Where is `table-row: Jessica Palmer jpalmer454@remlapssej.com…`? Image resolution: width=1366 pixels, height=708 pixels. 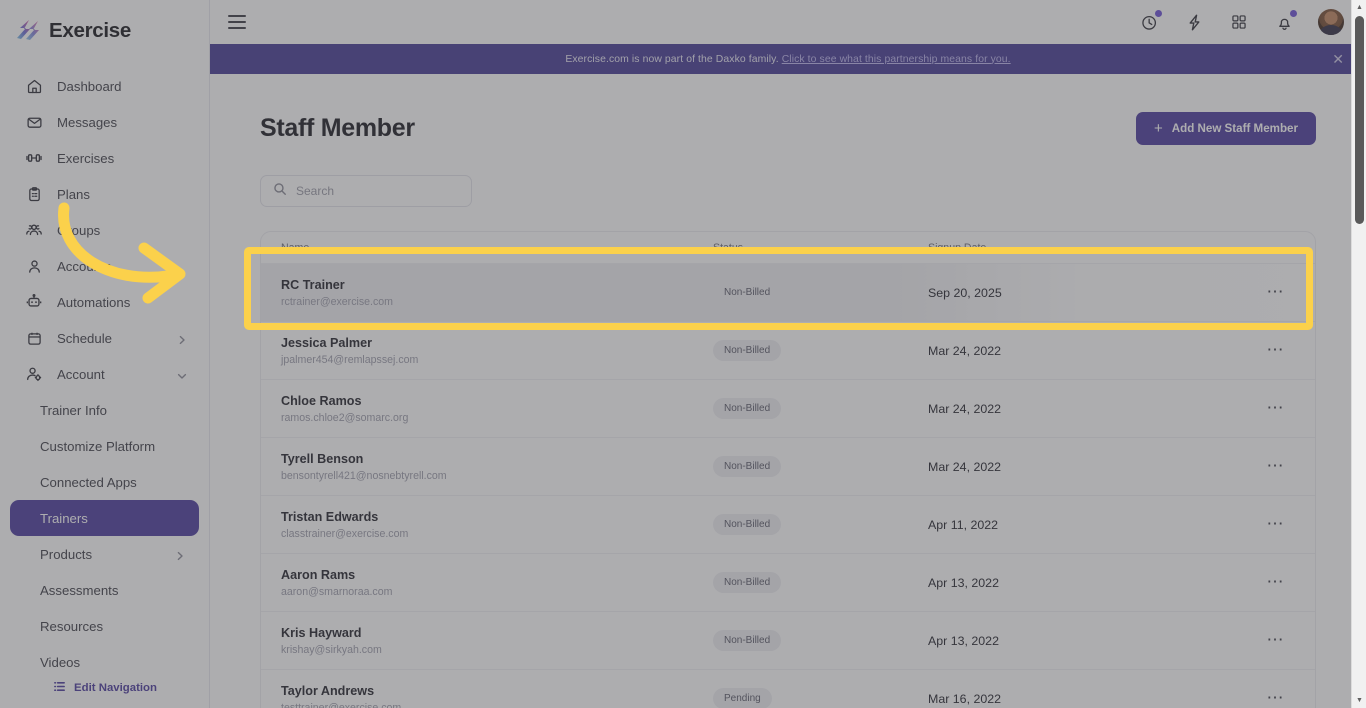 table-row: Jessica Palmer jpalmer454@remlapssej.com… is located at coordinates (788, 351).